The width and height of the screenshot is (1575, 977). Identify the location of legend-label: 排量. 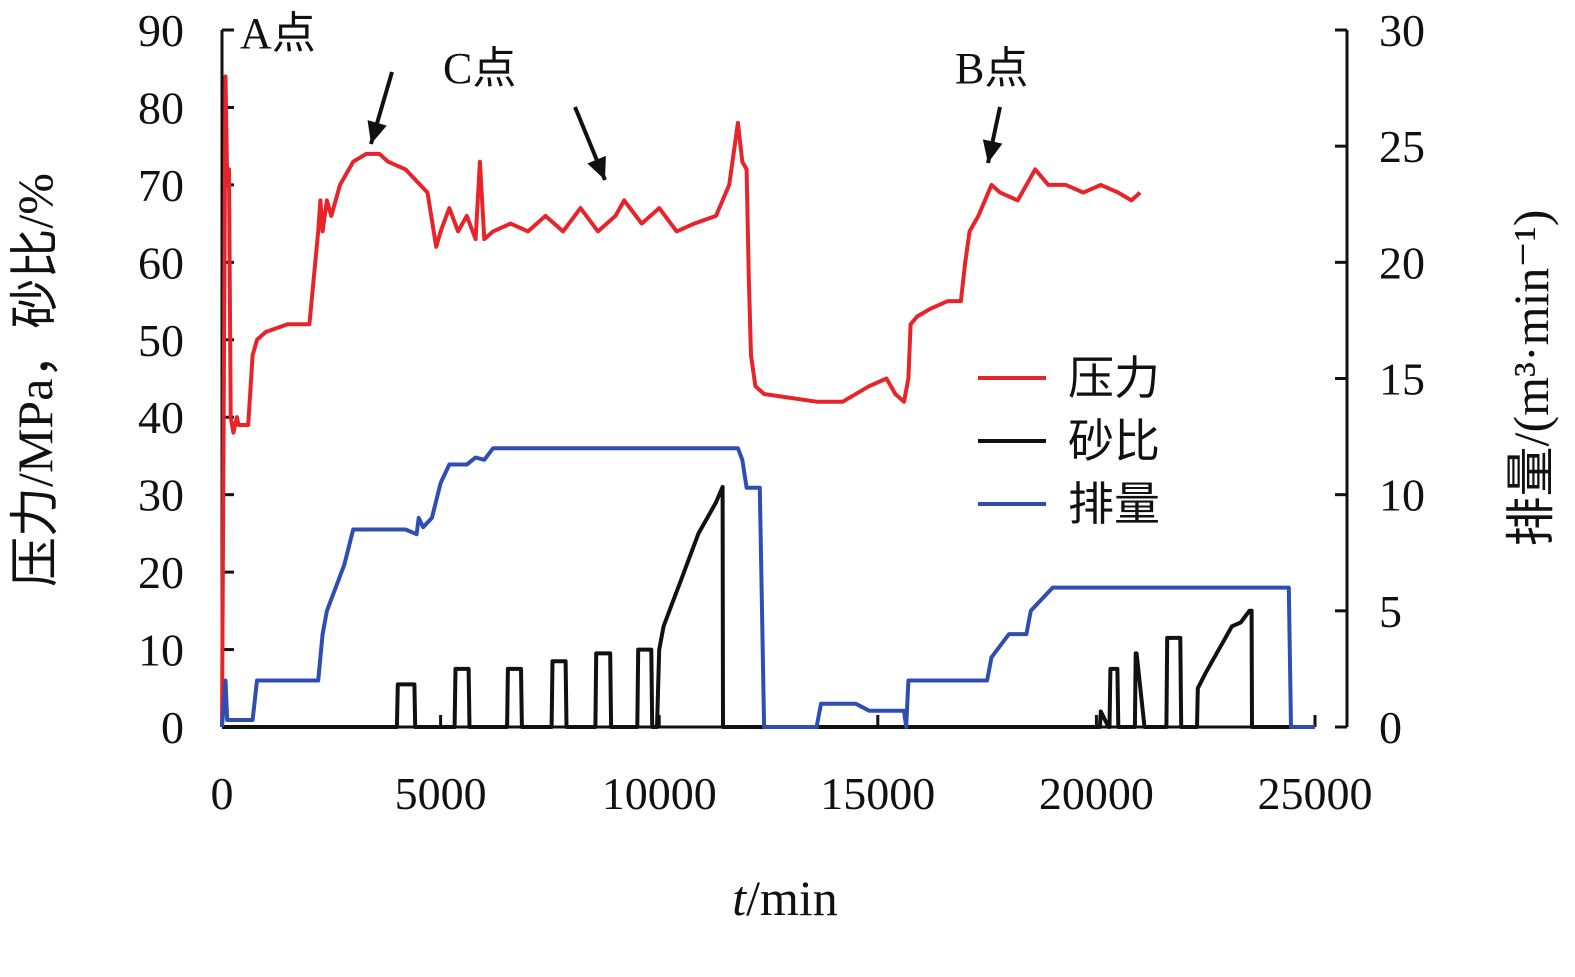
(1114, 504).